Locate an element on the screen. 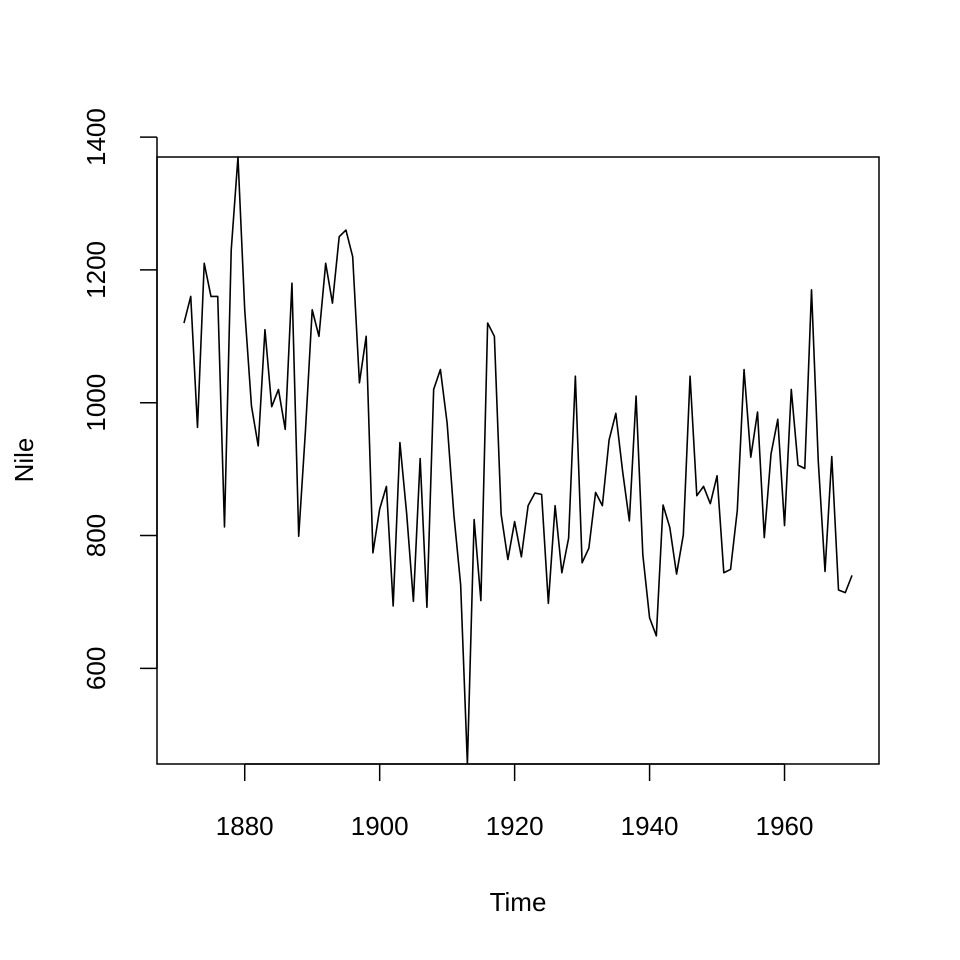 The width and height of the screenshot is (960, 960). y-axis-title: Nile is located at coordinates (24, 460).